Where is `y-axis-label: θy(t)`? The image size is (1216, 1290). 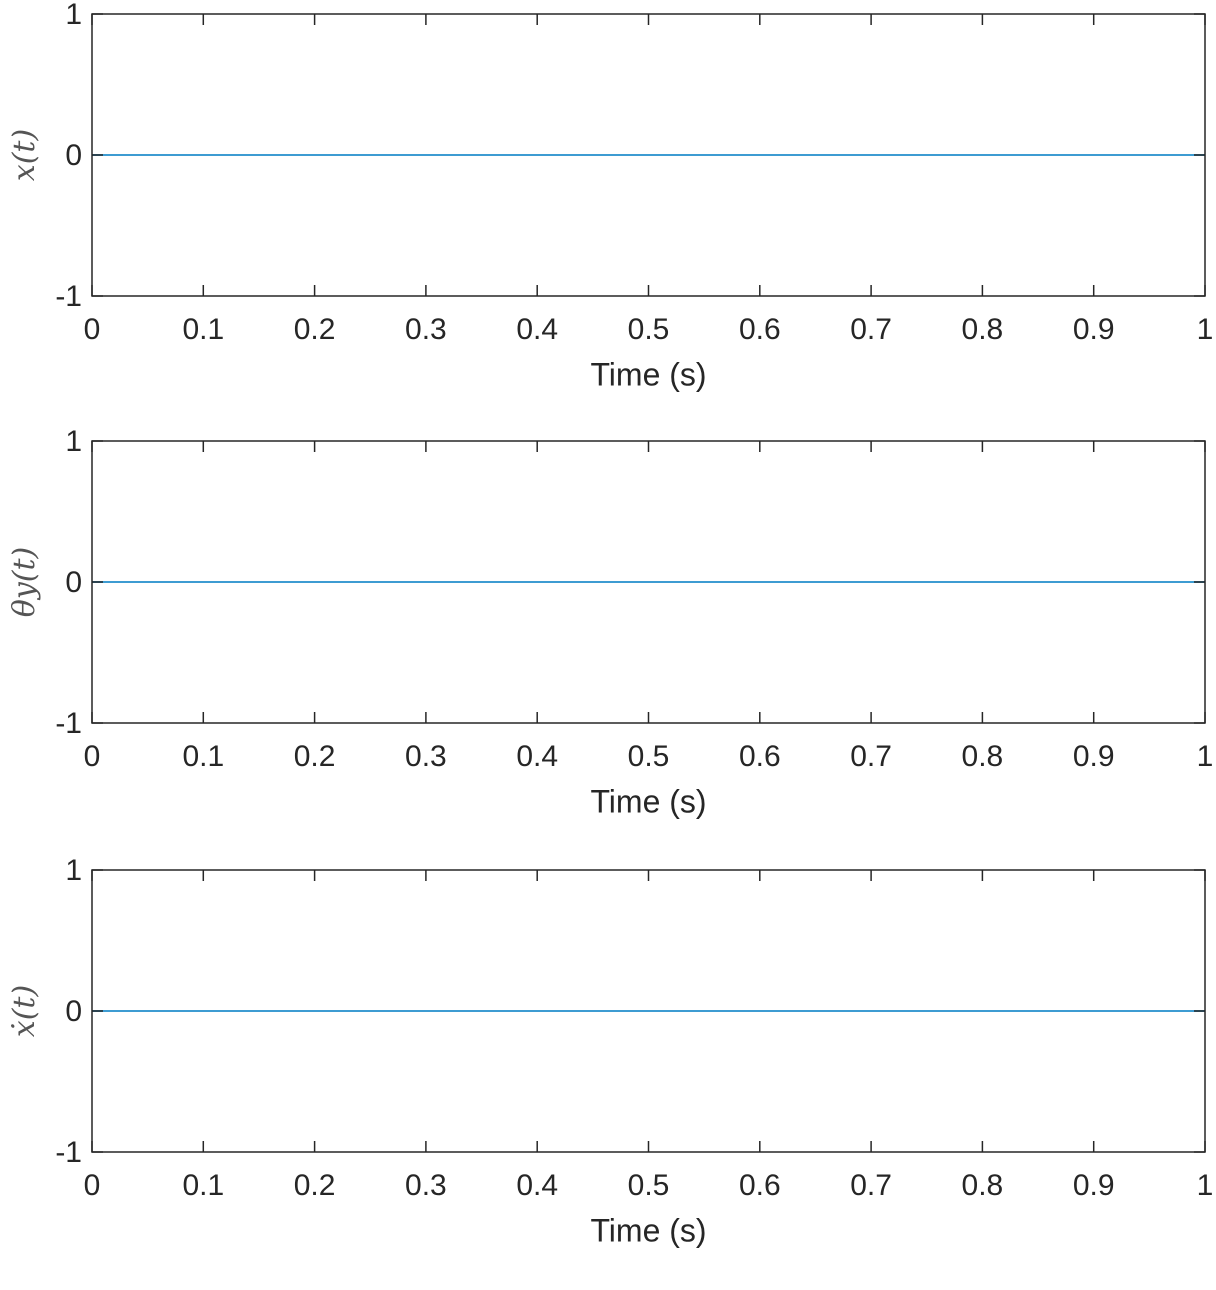
y-axis-label: θy(t) is located at coordinates (24, 582).